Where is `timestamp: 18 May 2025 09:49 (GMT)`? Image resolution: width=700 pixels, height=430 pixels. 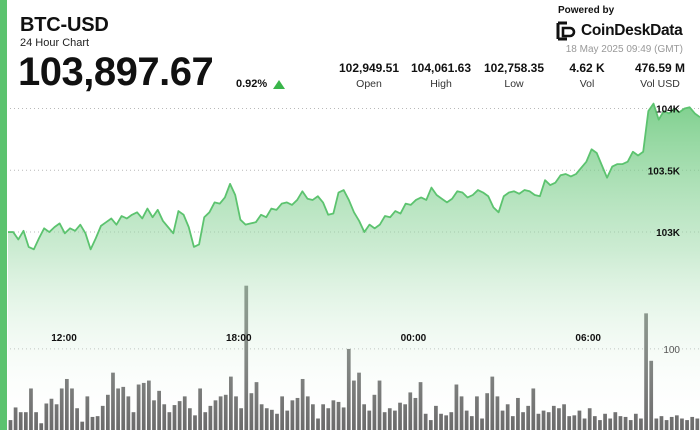
timestamp: 18 May 2025 09:49 (GMT) is located at coordinates (624, 49).